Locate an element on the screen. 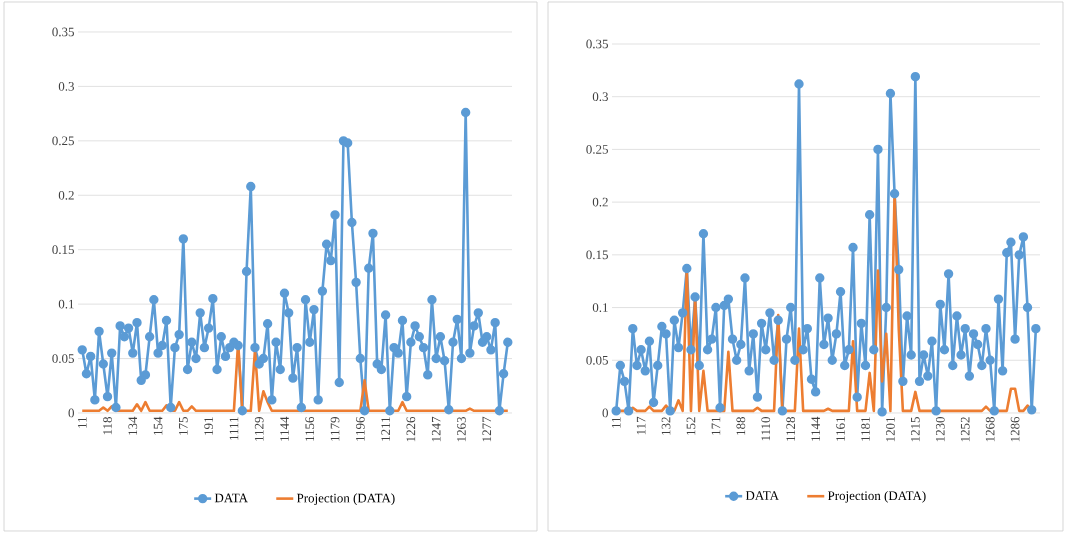  x-tick-label: 1247 is located at coordinates (436, 429).